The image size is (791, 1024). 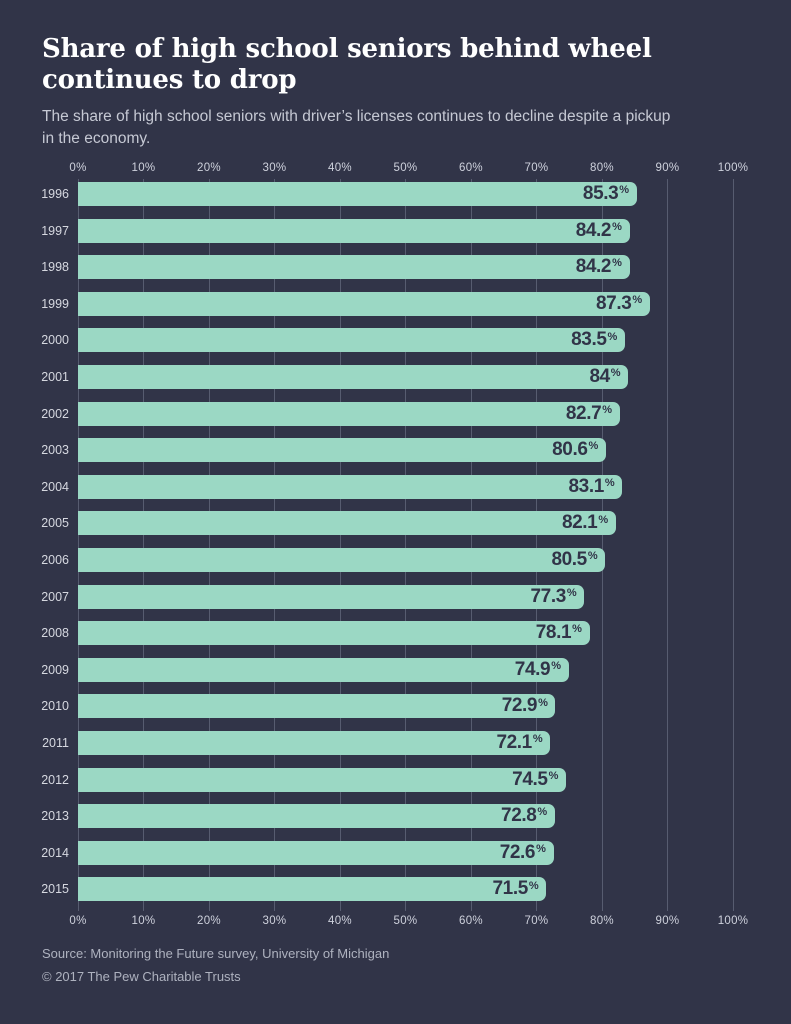 I want to click on year-label: 2004, so click(x=55, y=486).